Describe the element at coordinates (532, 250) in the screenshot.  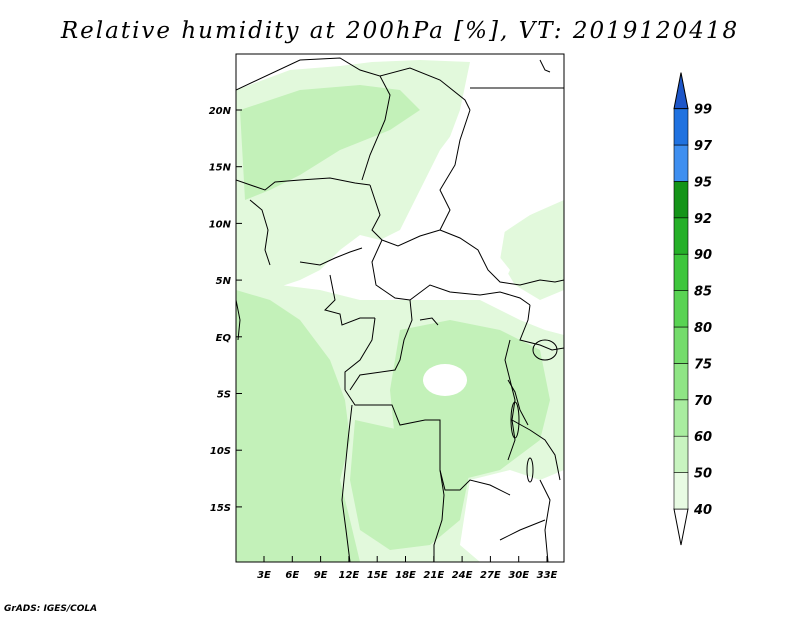
I see `humidity-area-east` at that location.